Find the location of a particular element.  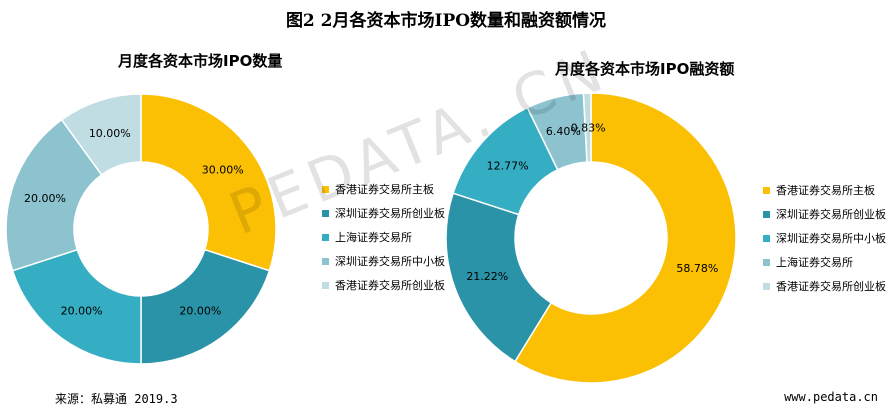

count-legend-item-0: 香港证券交易所主板 is located at coordinates (383, 189).